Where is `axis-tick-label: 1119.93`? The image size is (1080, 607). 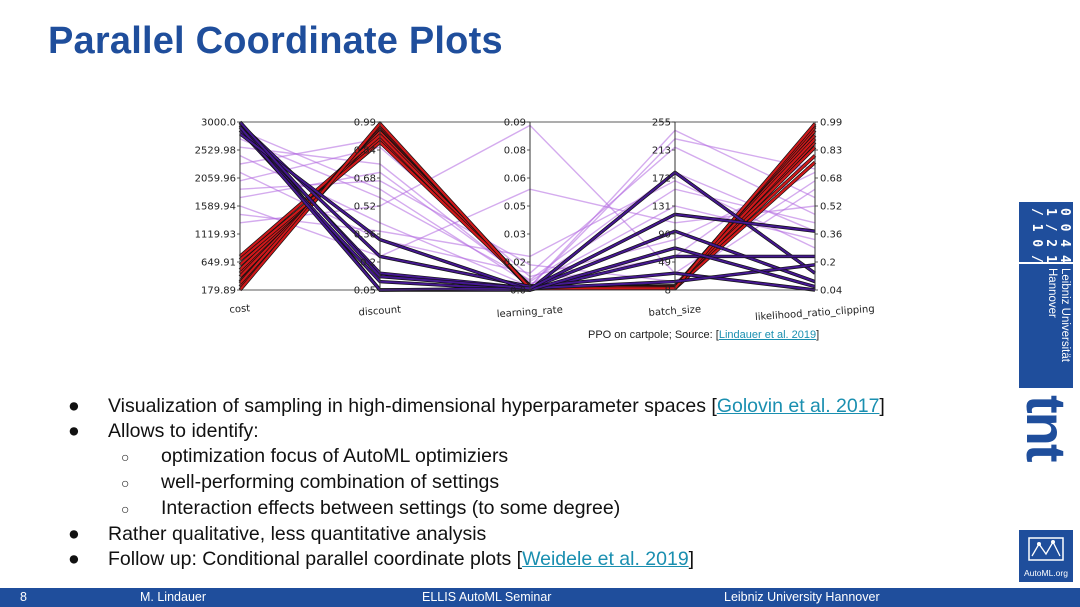 axis-tick-label: 1119.93 is located at coordinates (215, 235).